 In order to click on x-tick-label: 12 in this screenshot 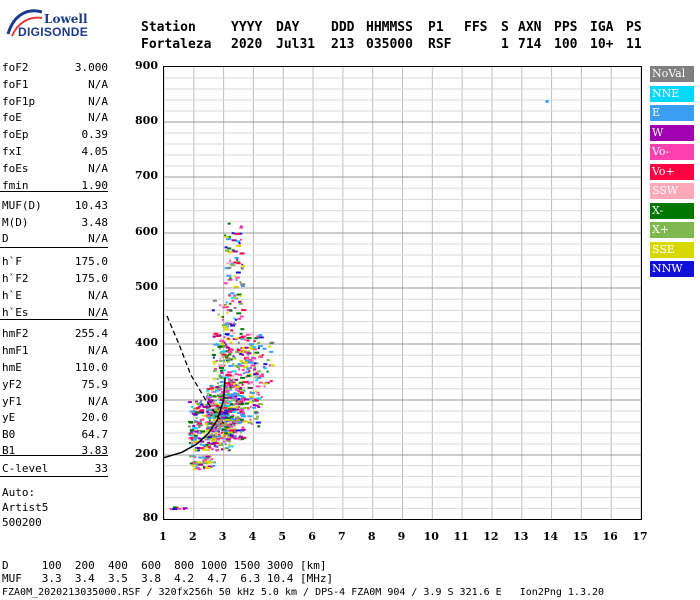, I will do `click(491, 536)`.